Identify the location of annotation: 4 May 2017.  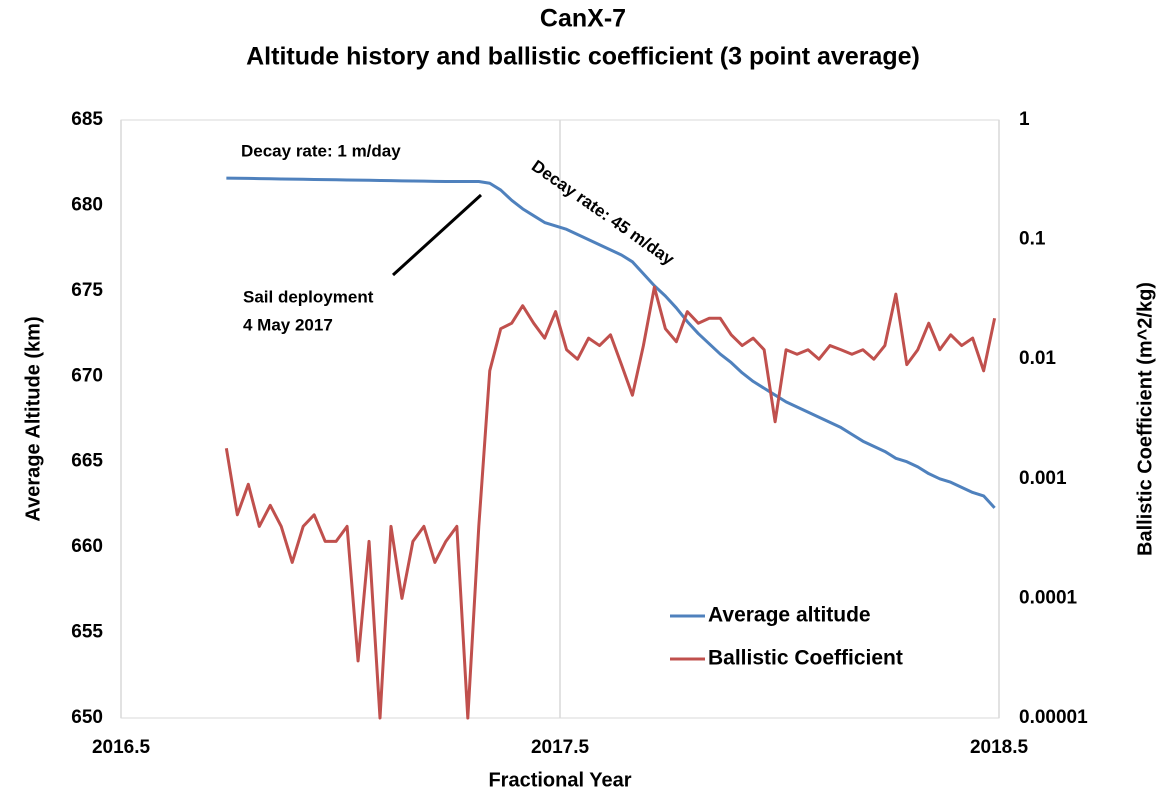
(288, 324).